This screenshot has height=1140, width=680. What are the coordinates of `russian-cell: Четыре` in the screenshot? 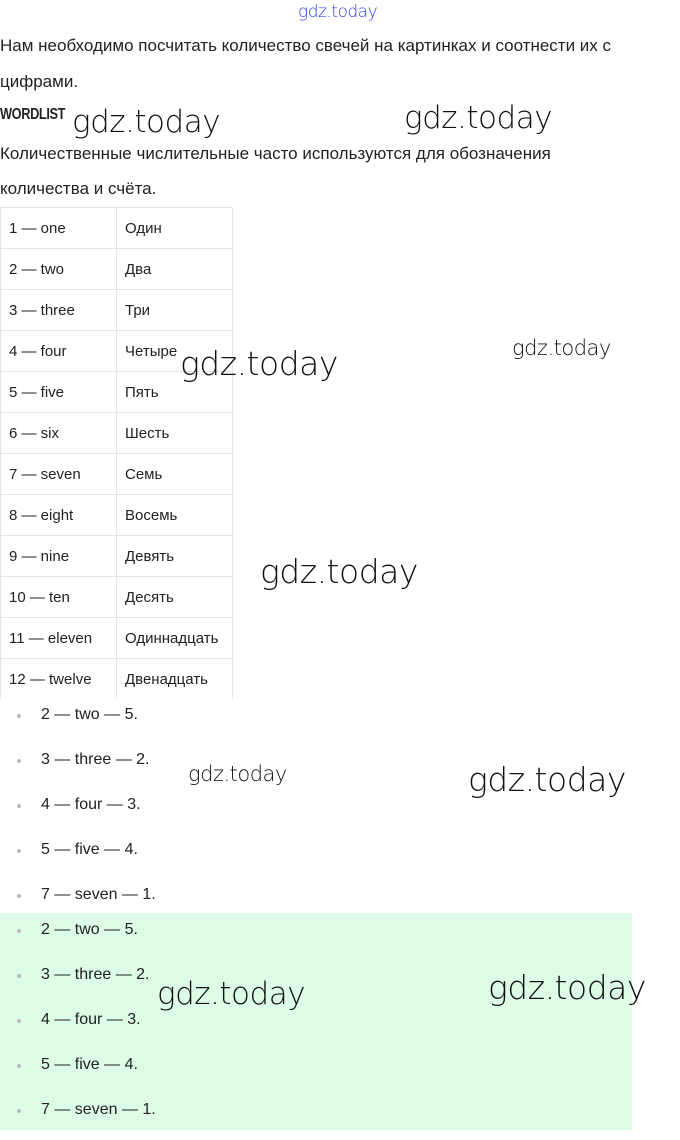 It's located at (174, 351).